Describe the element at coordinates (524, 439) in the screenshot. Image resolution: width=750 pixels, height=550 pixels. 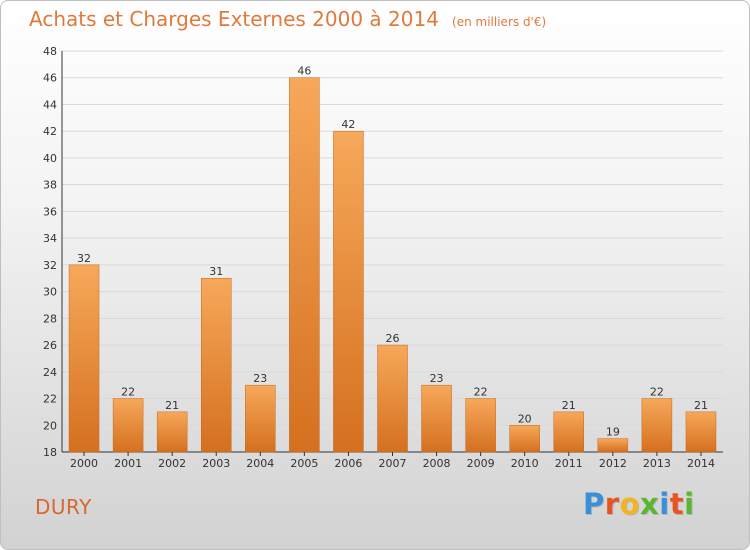
I see `bar-2010` at that location.